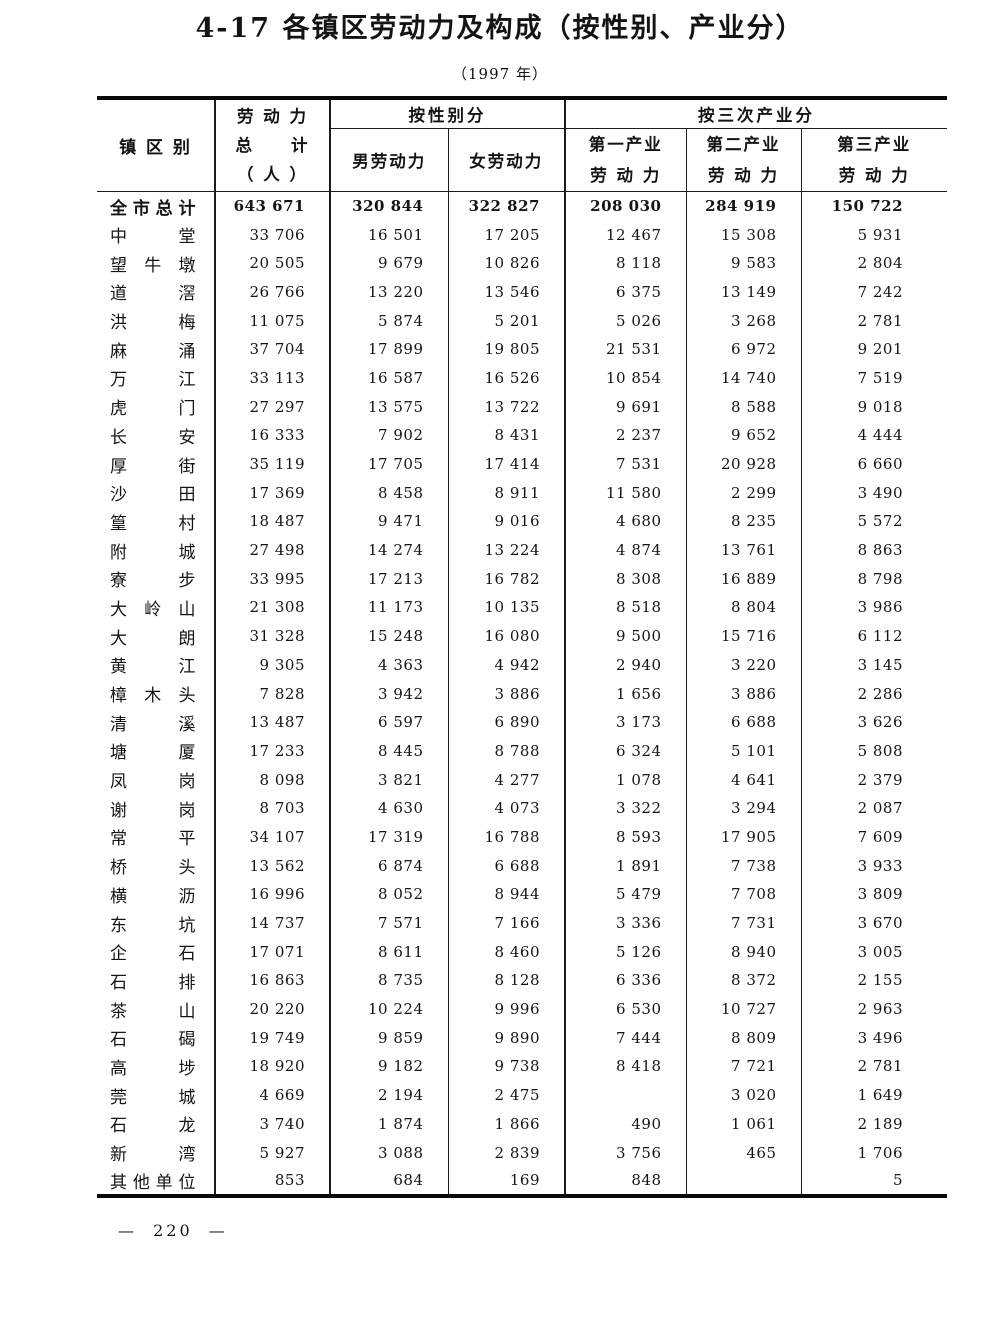  I want to click on industry3-labor-value: 3 005, so click(880, 951).